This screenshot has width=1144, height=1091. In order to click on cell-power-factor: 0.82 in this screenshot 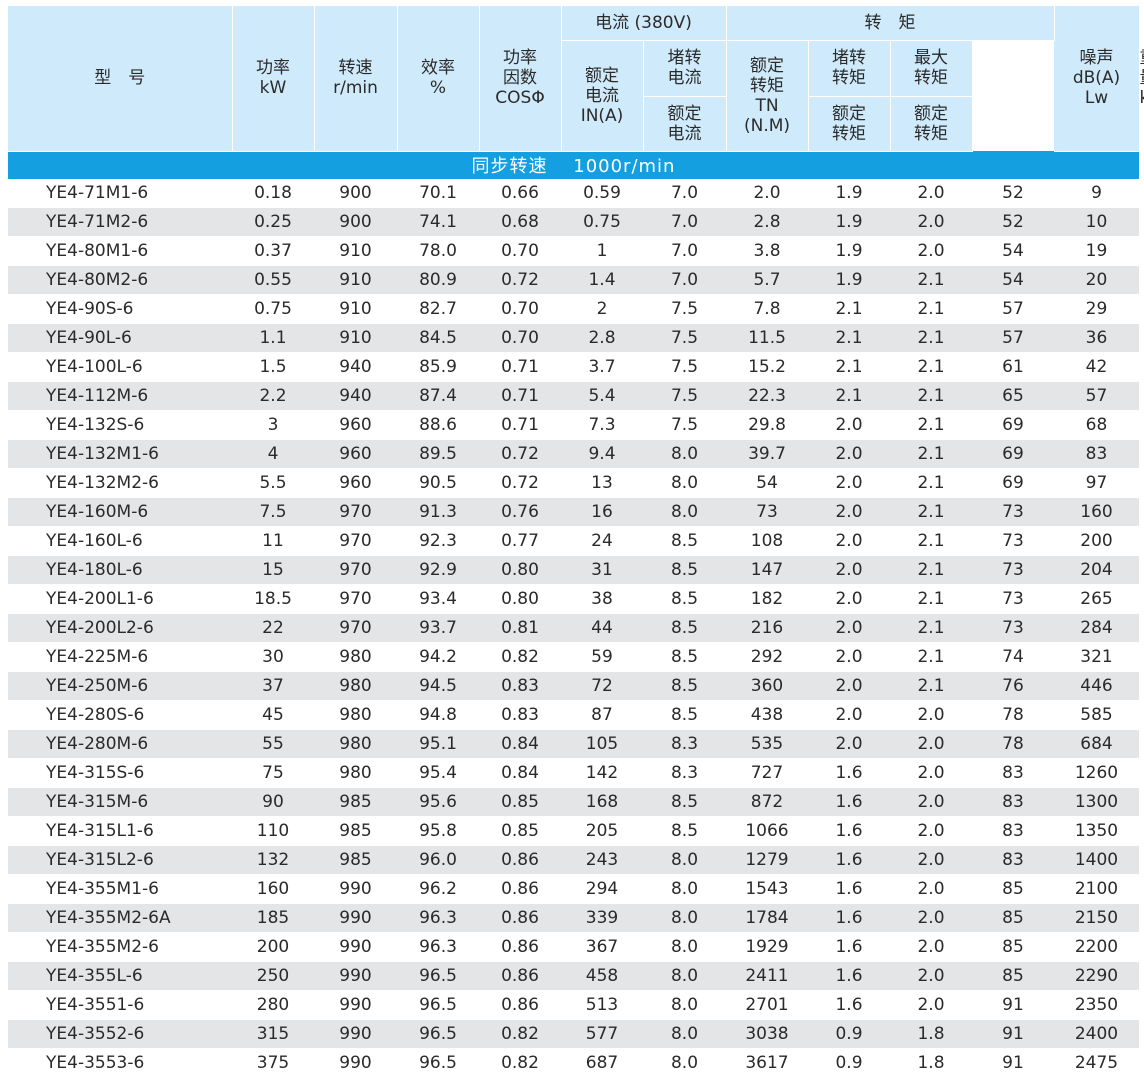, I will do `click(520, 1034)`.